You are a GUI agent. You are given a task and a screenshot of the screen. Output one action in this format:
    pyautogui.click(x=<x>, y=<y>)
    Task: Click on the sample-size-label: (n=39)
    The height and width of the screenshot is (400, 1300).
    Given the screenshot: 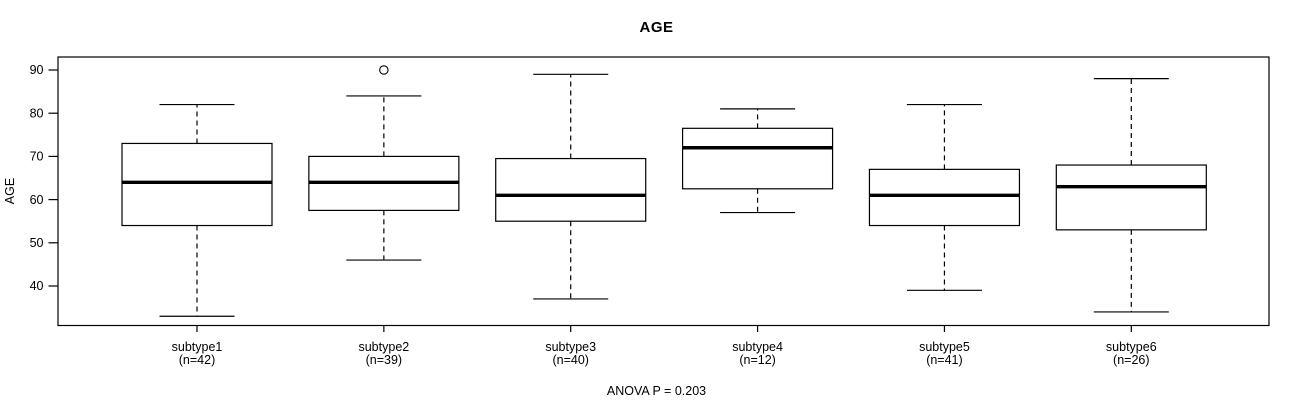 What is the action you would take?
    pyautogui.click(x=384, y=360)
    